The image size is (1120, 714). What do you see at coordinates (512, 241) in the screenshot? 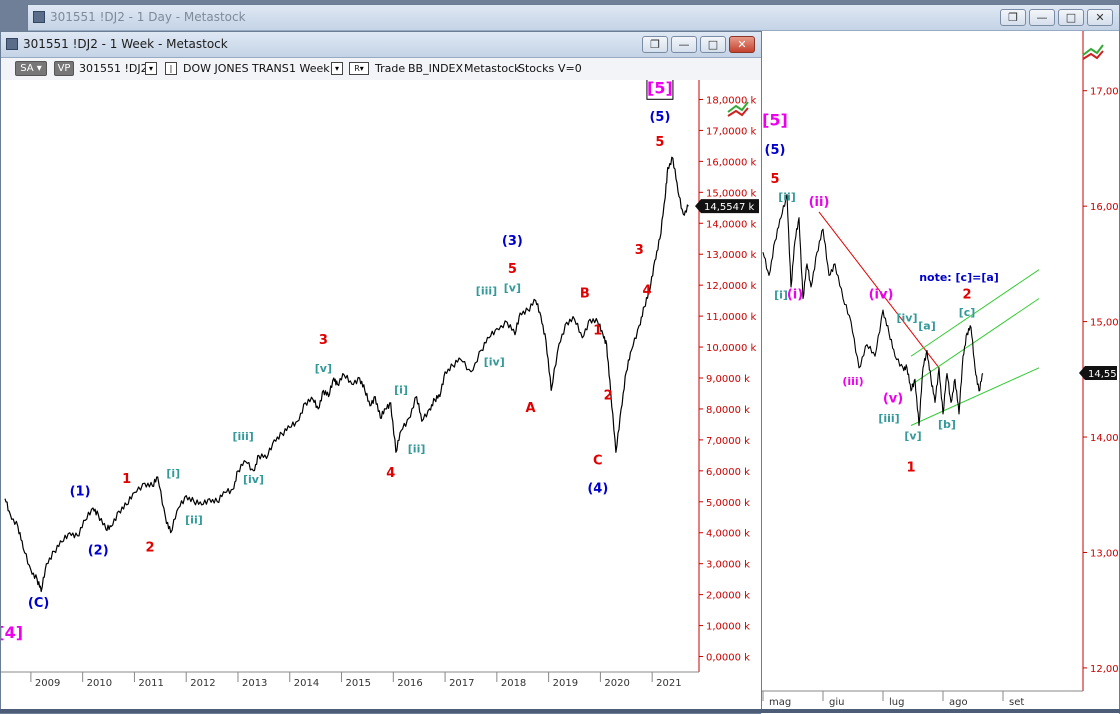
I see `wave-label: (3)` at bounding box center [512, 241].